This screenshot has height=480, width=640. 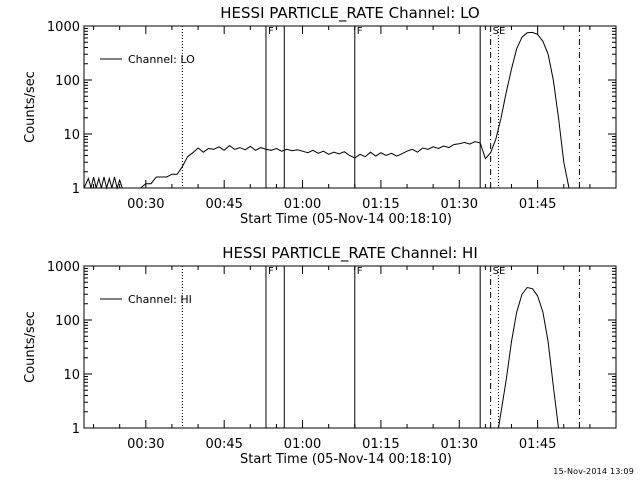 I want to click on chart-title: HESSI PARTICLE_RATE Channel: HI, so click(x=350, y=253).